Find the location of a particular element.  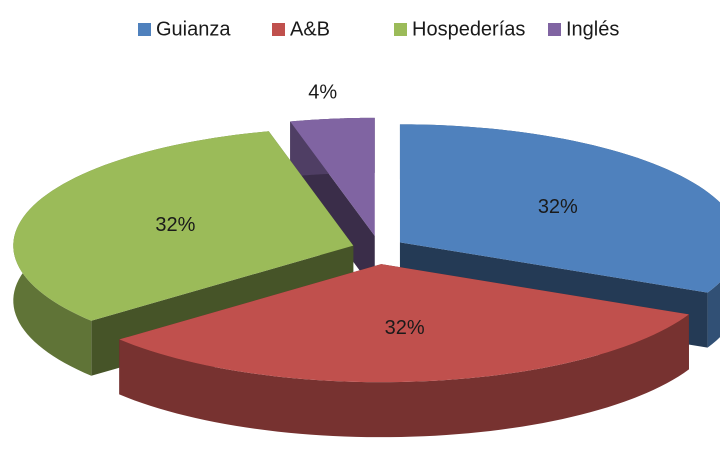

legend: Guianza A&B Hospederías Inglés is located at coordinates (378, 29).